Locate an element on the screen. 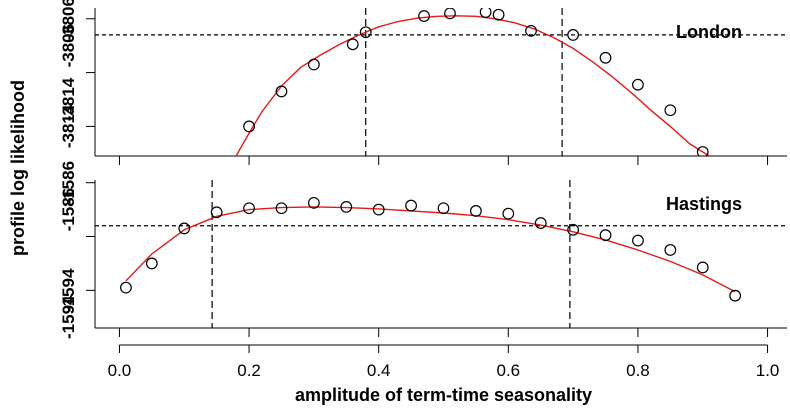  panel-label: London is located at coordinates (709, 32).